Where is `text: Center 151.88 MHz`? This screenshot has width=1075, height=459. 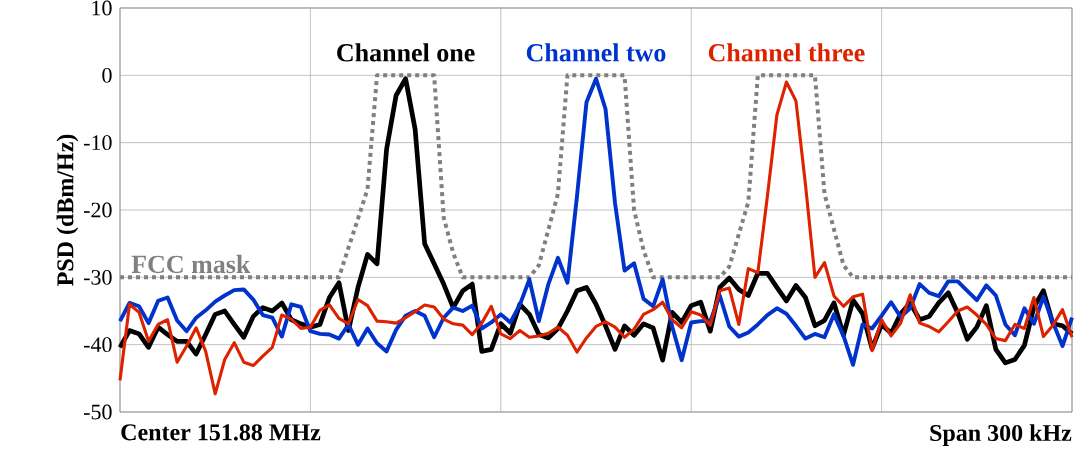
text: Center 151.88 MHz is located at coordinates (221, 432).